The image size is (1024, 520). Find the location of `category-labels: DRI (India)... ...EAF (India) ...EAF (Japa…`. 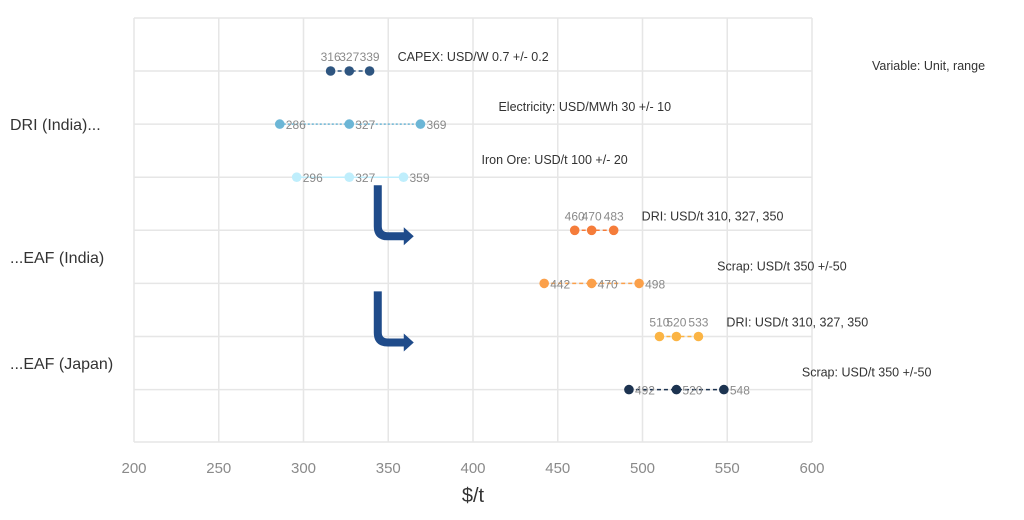

category-labels: DRI (India)... ...EAF (India) ...EAF (Japa… is located at coordinates (61, 245).